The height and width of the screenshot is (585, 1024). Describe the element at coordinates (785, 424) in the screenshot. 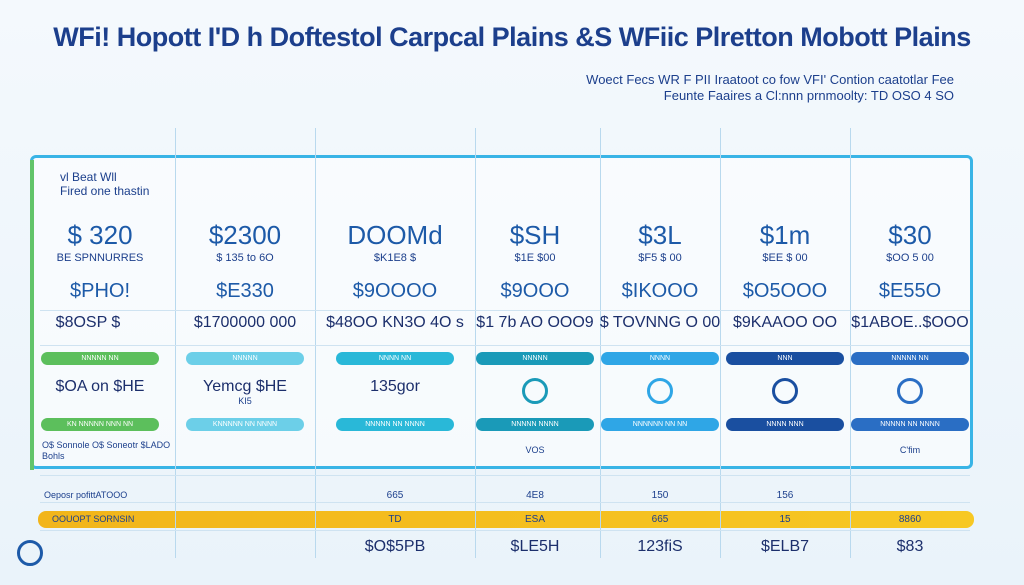

I see `action-button: NNNN NNN` at that location.